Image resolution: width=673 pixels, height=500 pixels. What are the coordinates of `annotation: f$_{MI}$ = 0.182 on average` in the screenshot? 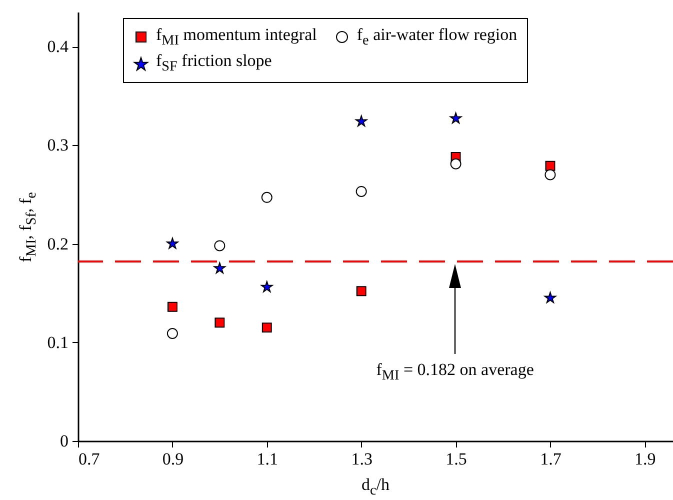 It's located at (455, 372).